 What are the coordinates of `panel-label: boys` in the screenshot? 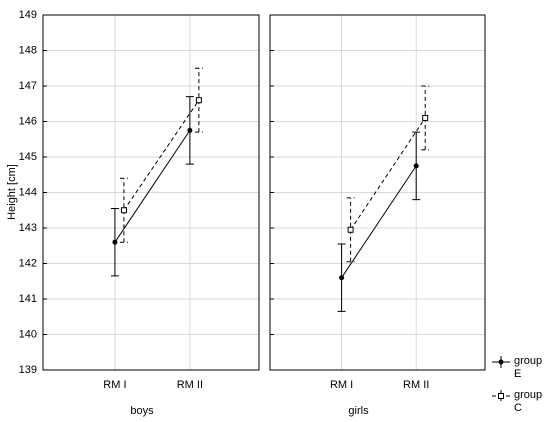 It's located at (142, 411).